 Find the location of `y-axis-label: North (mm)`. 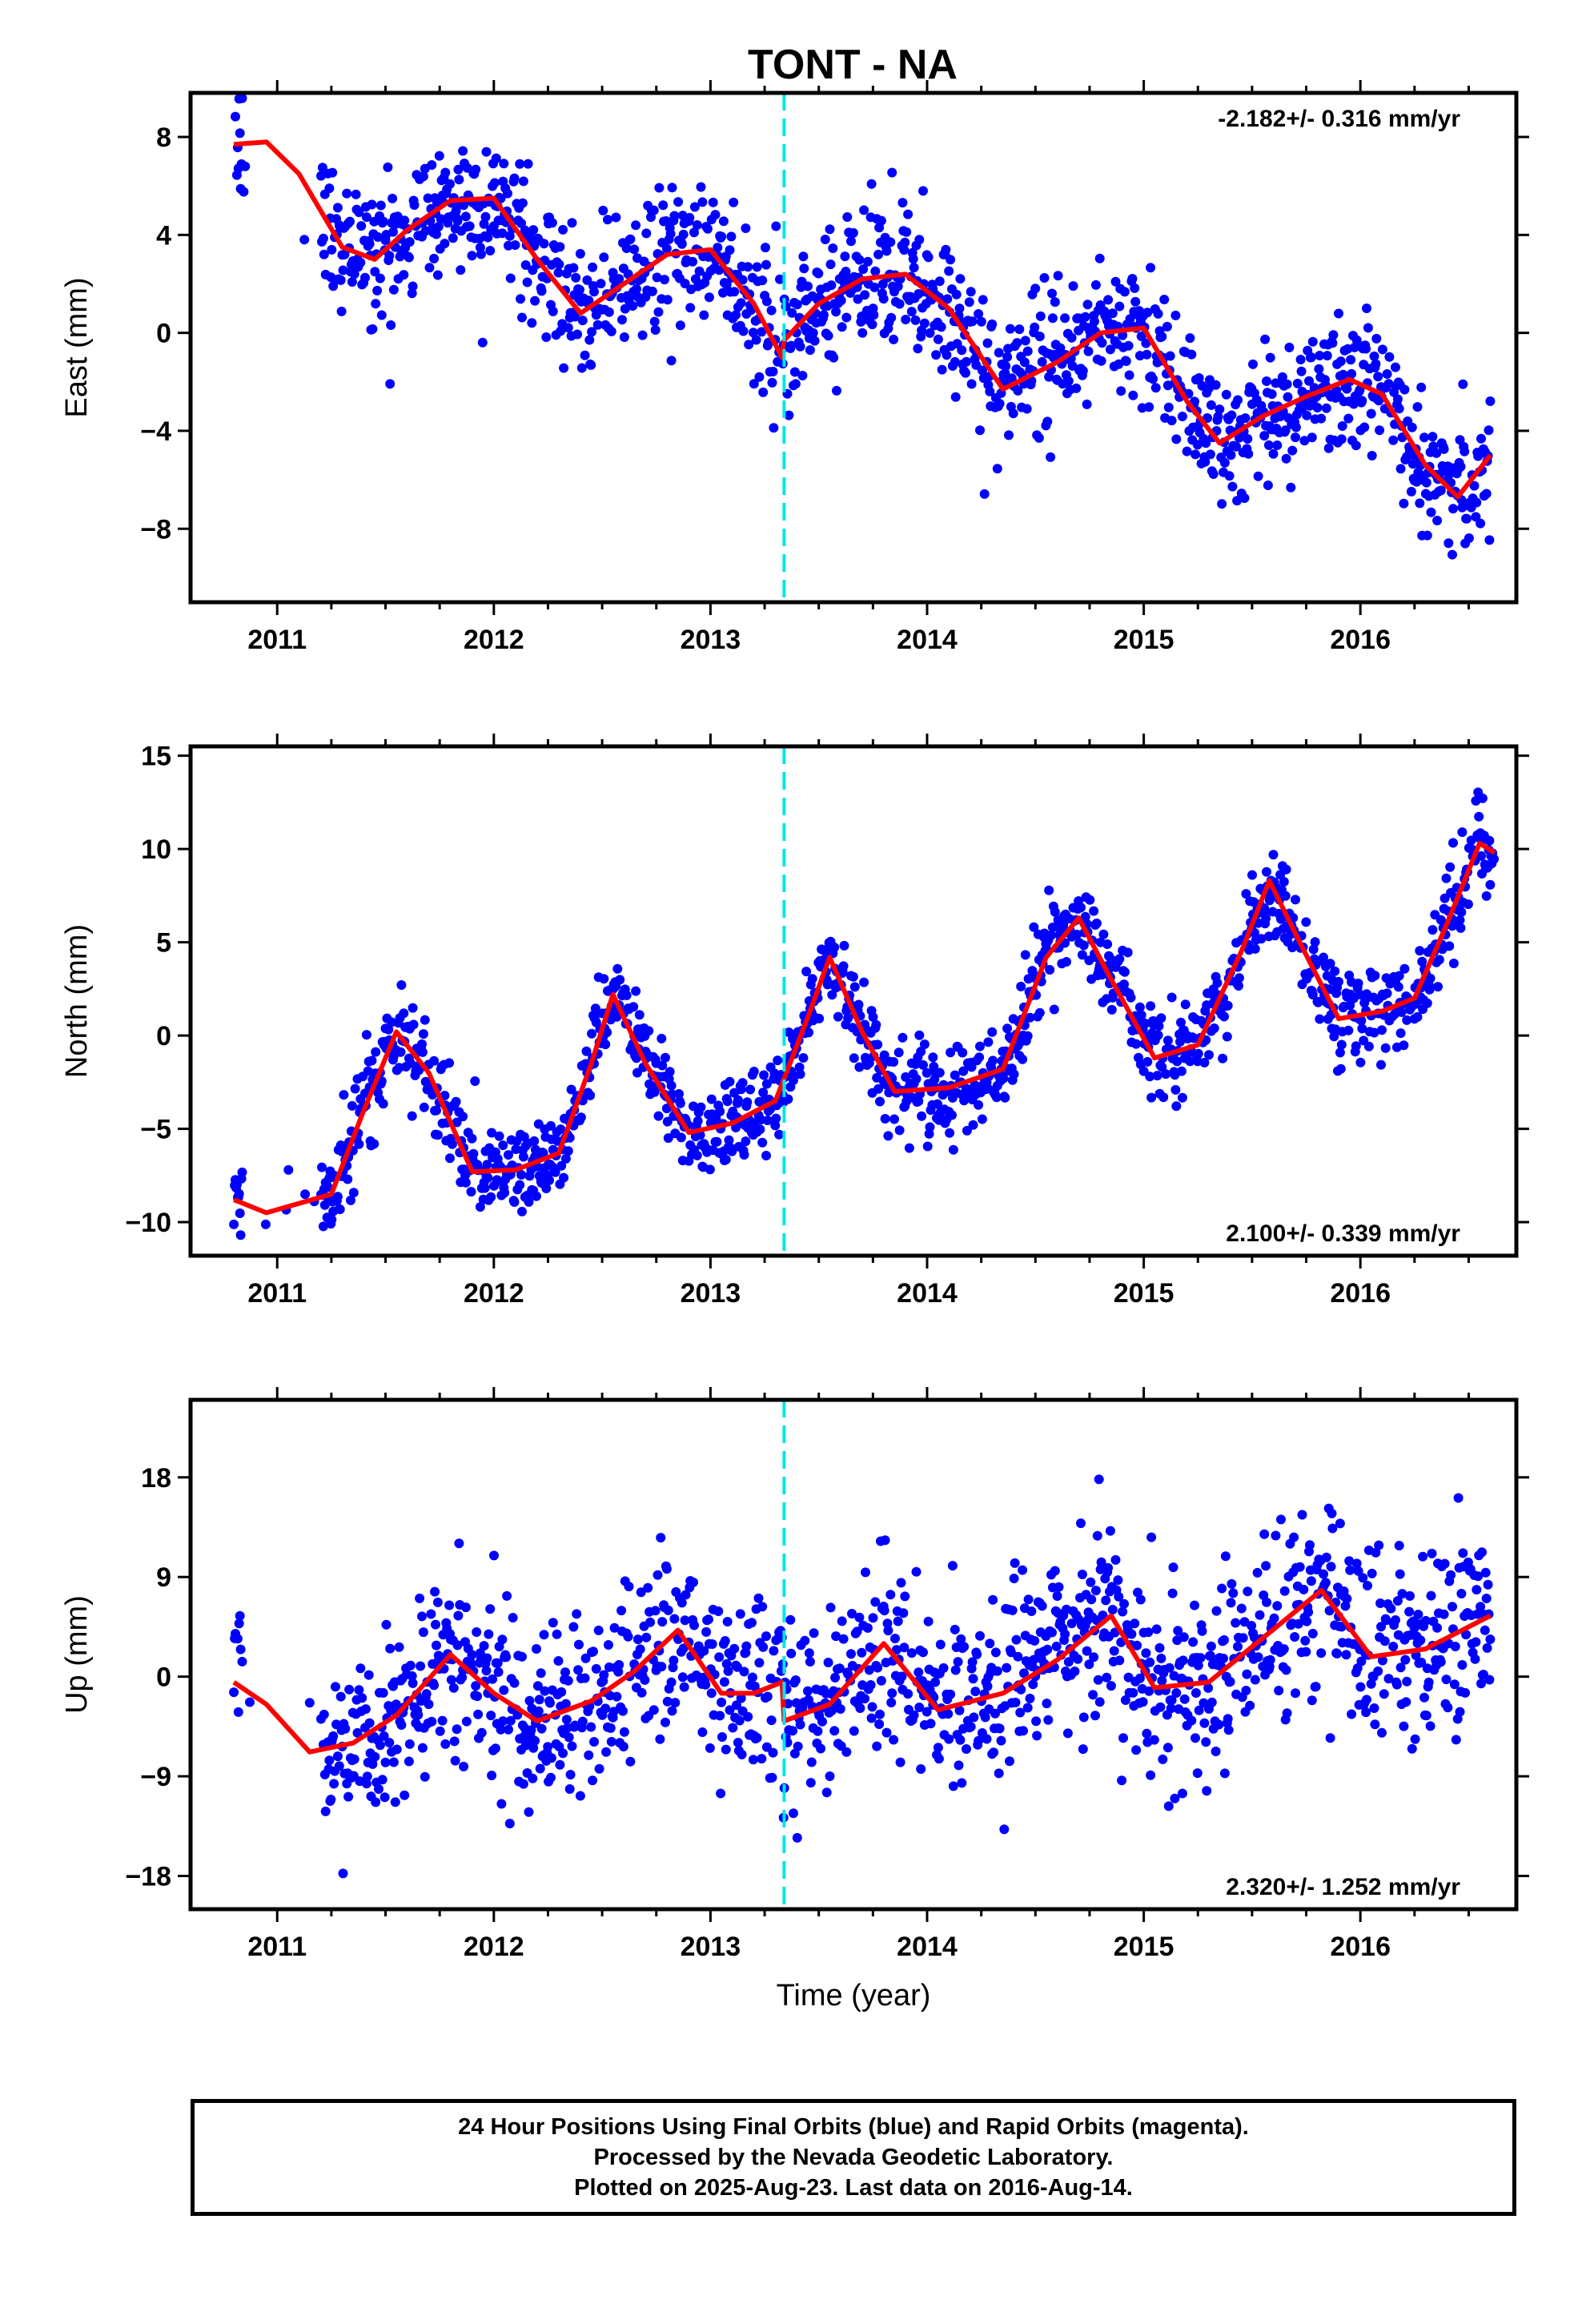

y-axis-label: North (mm) is located at coordinates (77, 1001).